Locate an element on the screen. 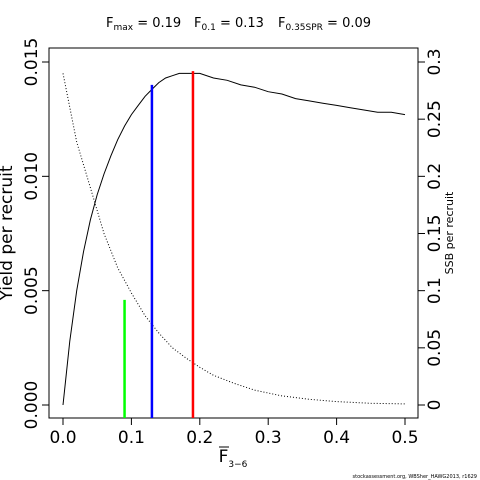 The image size is (480, 480). x-tick-label: 0.0 is located at coordinates (62, 438).